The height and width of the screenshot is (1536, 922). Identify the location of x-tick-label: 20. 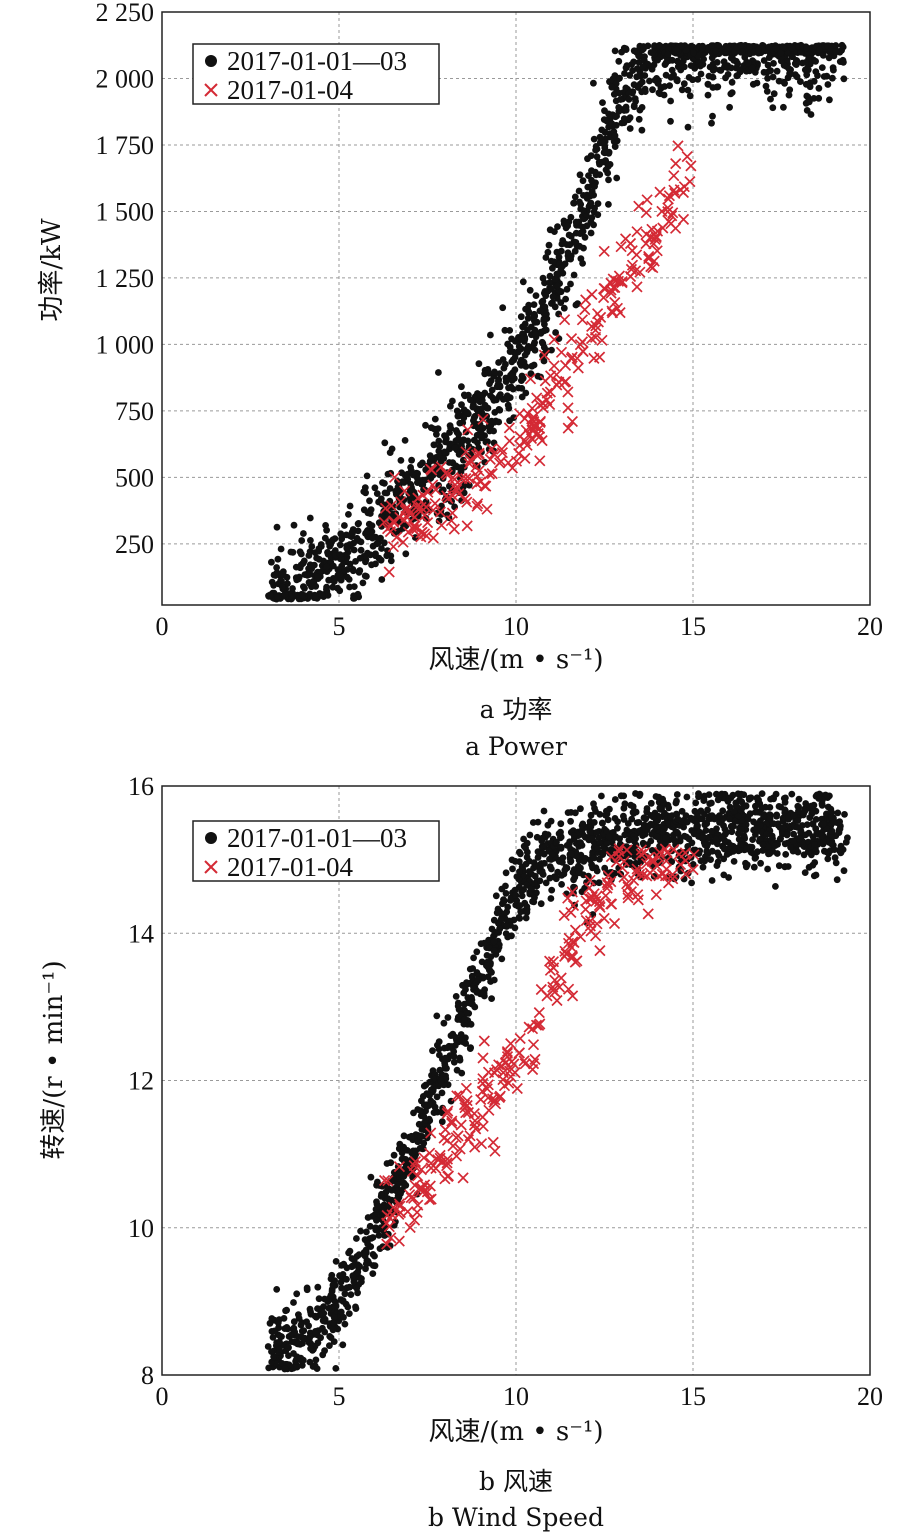
(870, 626).